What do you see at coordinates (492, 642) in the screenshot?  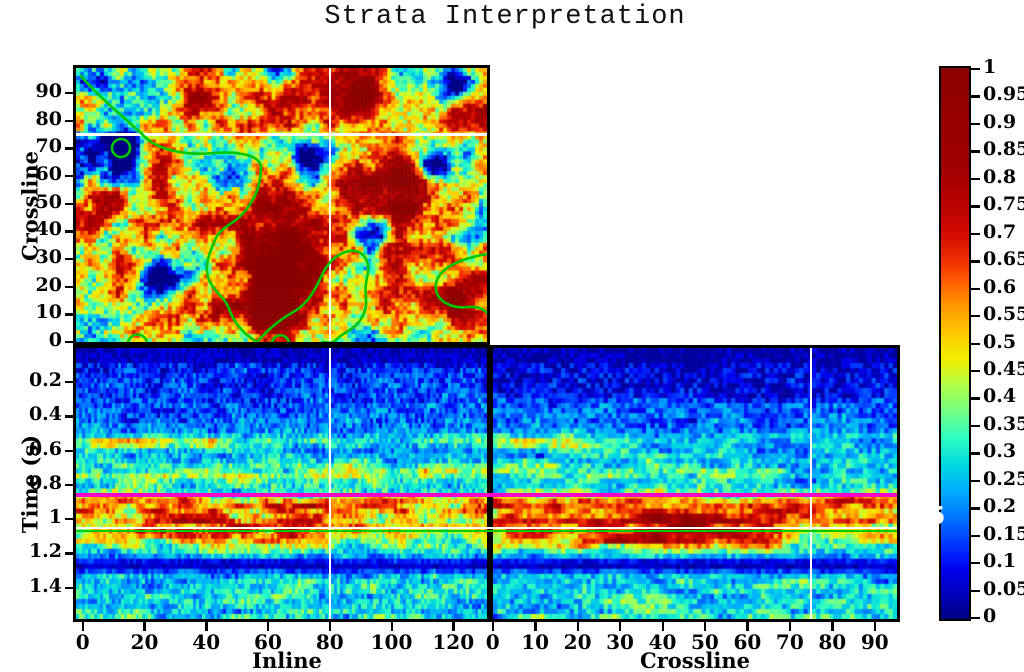 I see `crossline-xtick-label: 0` at bounding box center [492, 642].